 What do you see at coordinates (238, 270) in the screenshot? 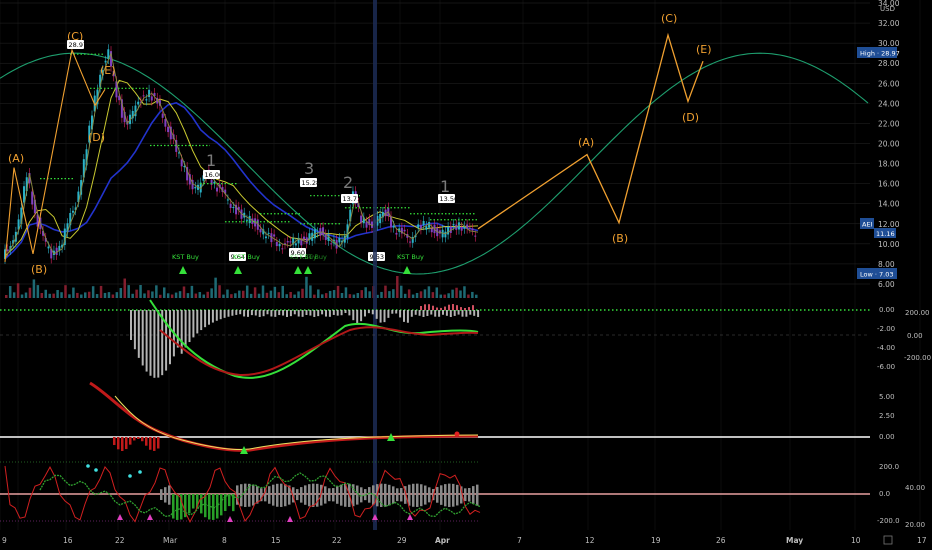
I see `kst-arrow` at bounding box center [238, 270].